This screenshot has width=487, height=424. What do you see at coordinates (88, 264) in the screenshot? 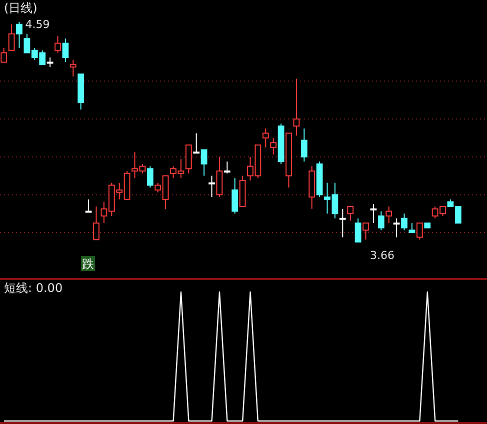
I see `text: 跌` at bounding box center [88, 264].